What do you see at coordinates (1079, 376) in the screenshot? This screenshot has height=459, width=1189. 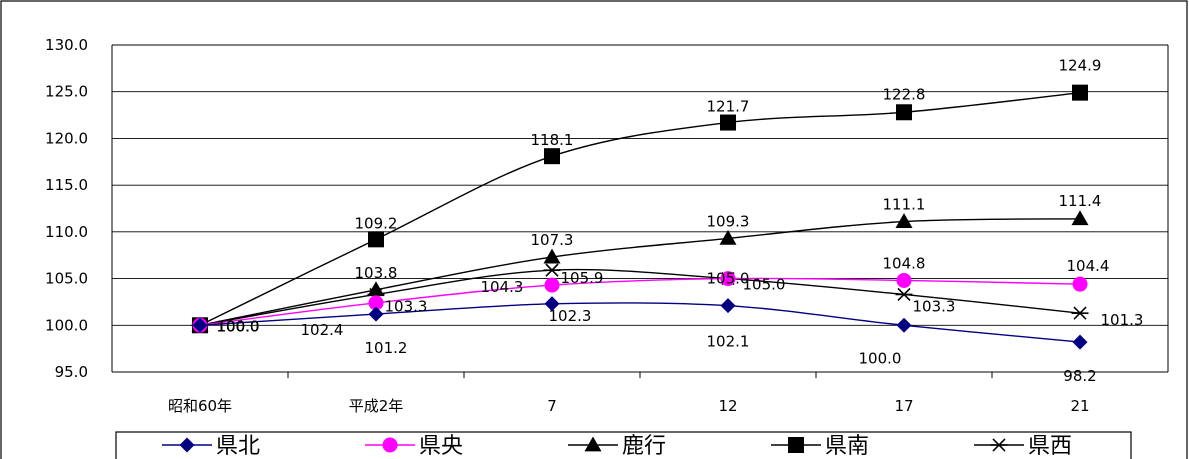 I see `data-label: 98.2` at bounding box center [1079, 376].